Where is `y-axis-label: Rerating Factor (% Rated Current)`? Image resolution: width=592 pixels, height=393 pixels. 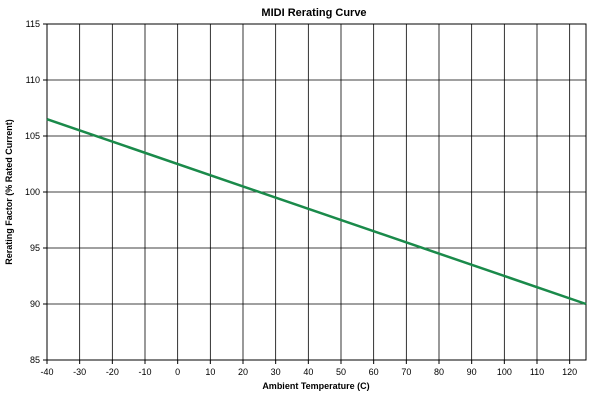 y-axis-label: Rerating Factor (% Rated Current) is located at coordinates (9, 192).